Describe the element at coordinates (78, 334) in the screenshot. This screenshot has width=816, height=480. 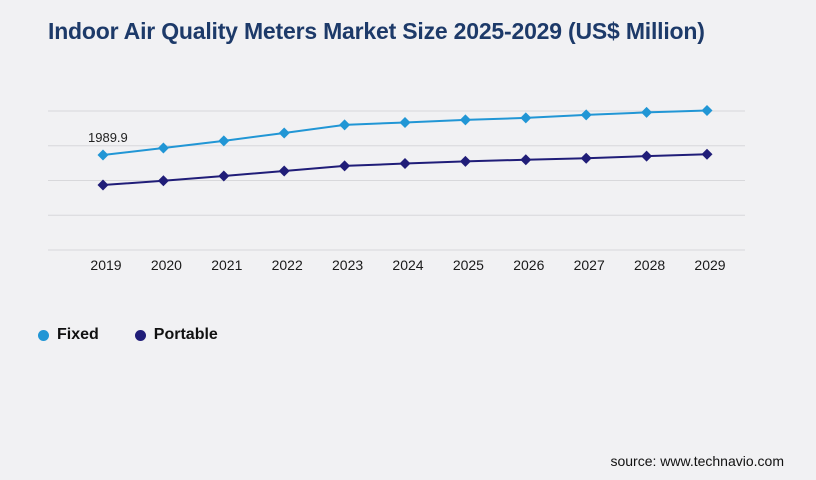
I see `legend-label: Fixed` at that location.